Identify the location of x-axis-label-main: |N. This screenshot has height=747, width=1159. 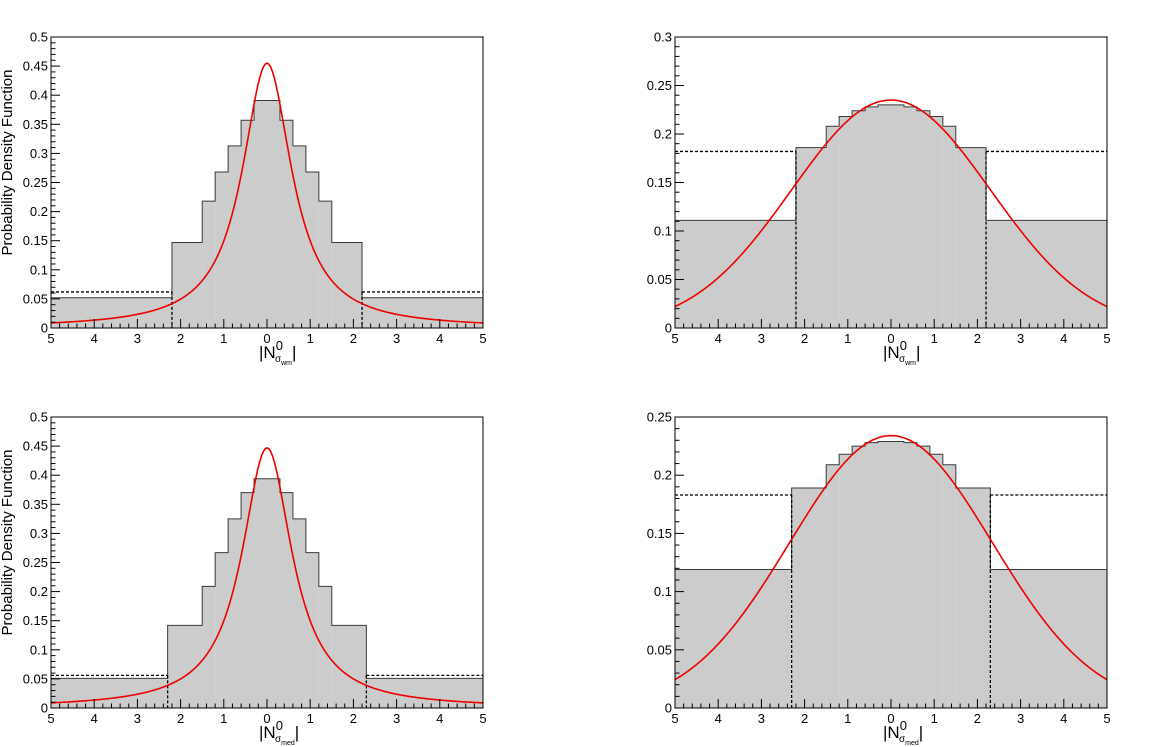
(267, 732).